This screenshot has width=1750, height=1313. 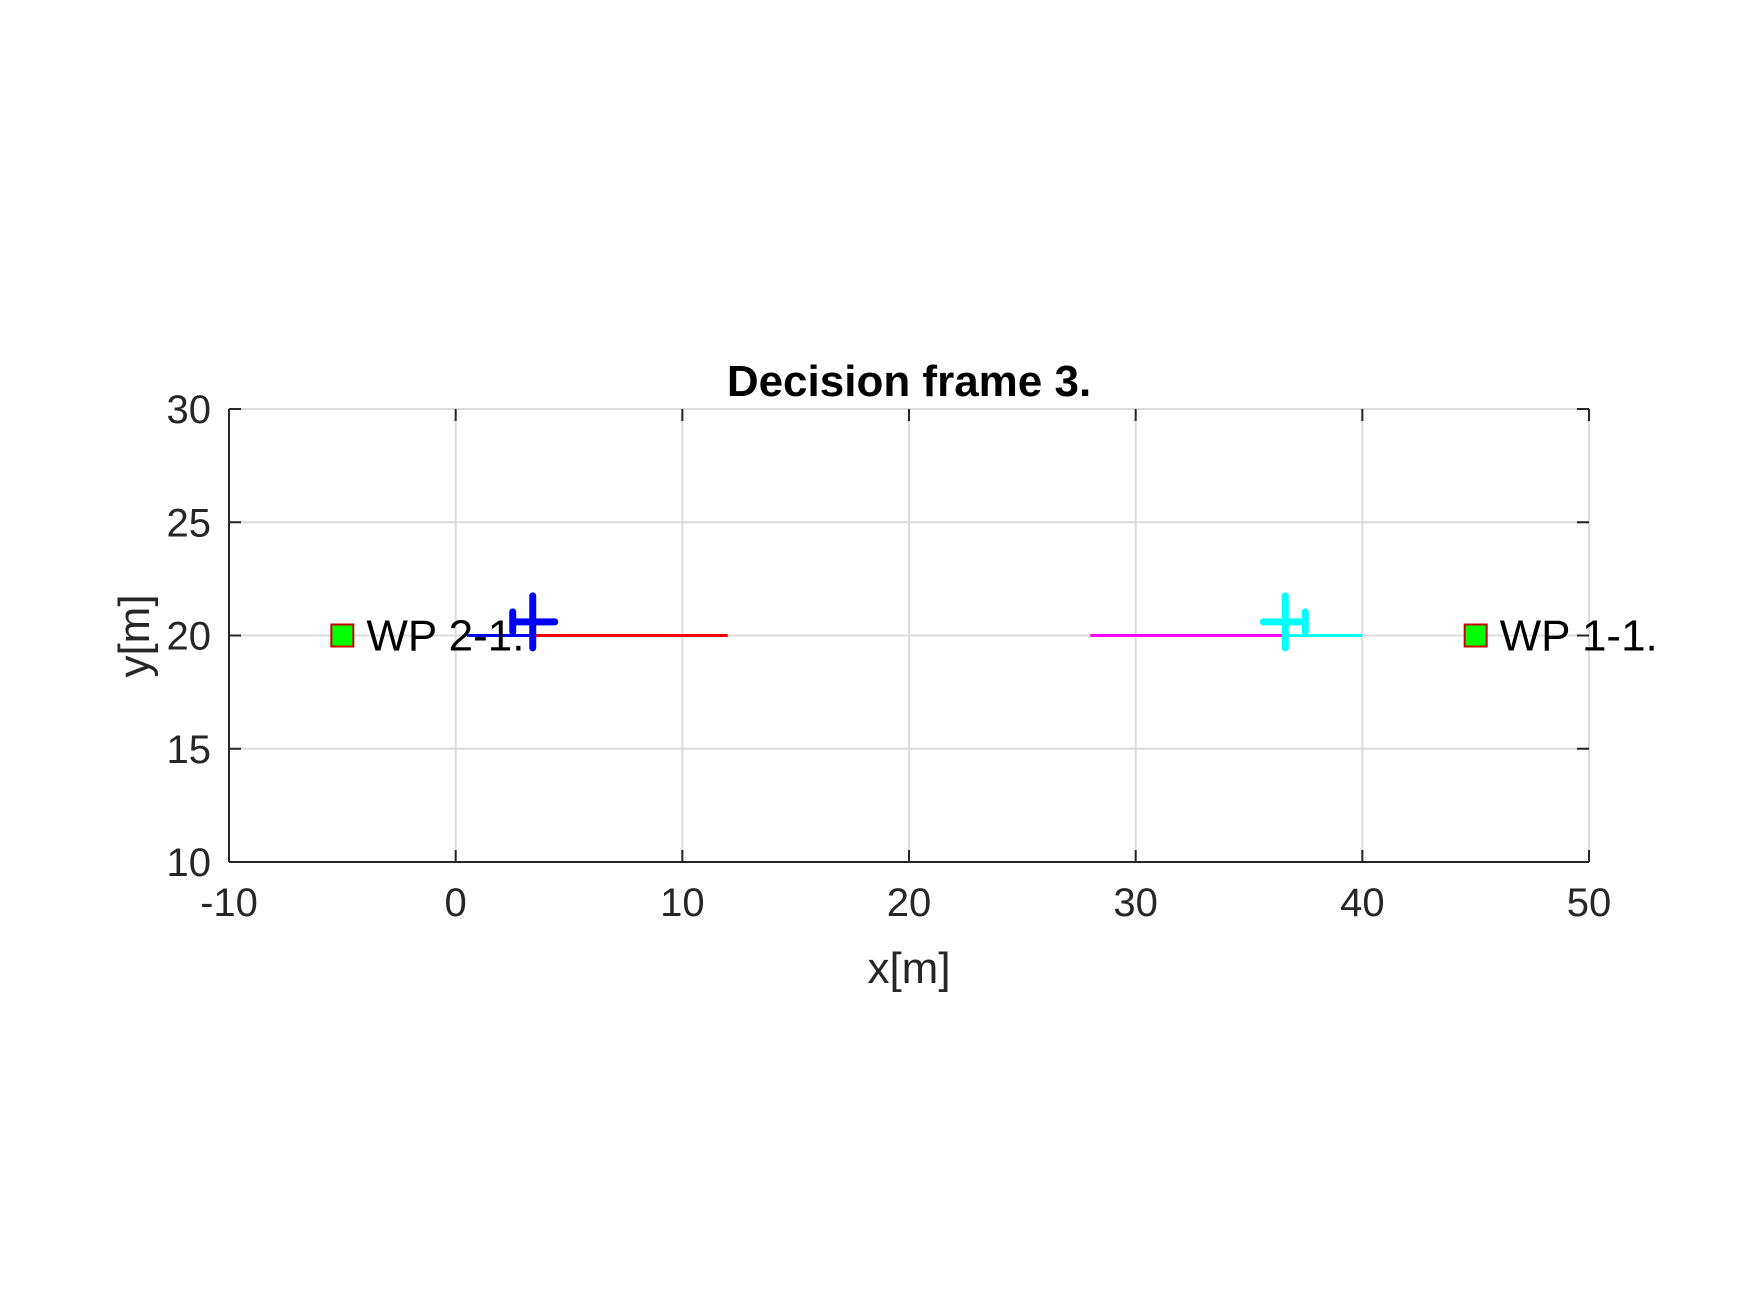 I want to click on y-tick-label: 20, so click(x=189, y=637).